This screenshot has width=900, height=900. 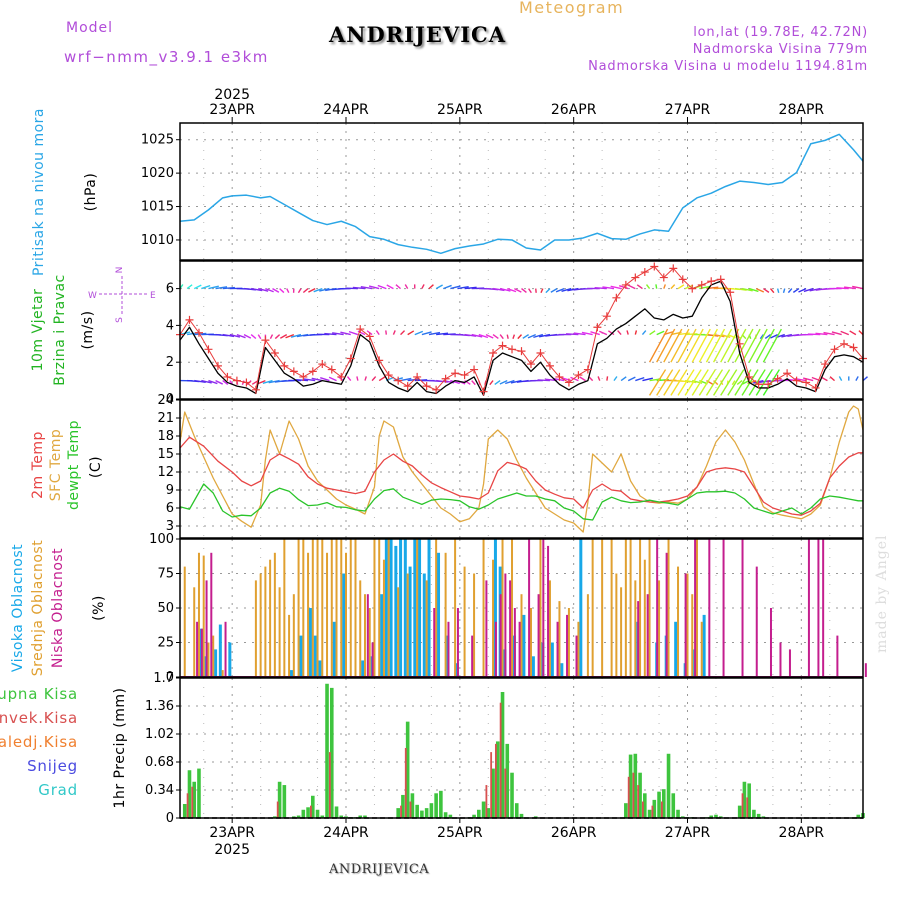 I want to click on precip-legend-3: Snijeg, so click(x=52, y=766).